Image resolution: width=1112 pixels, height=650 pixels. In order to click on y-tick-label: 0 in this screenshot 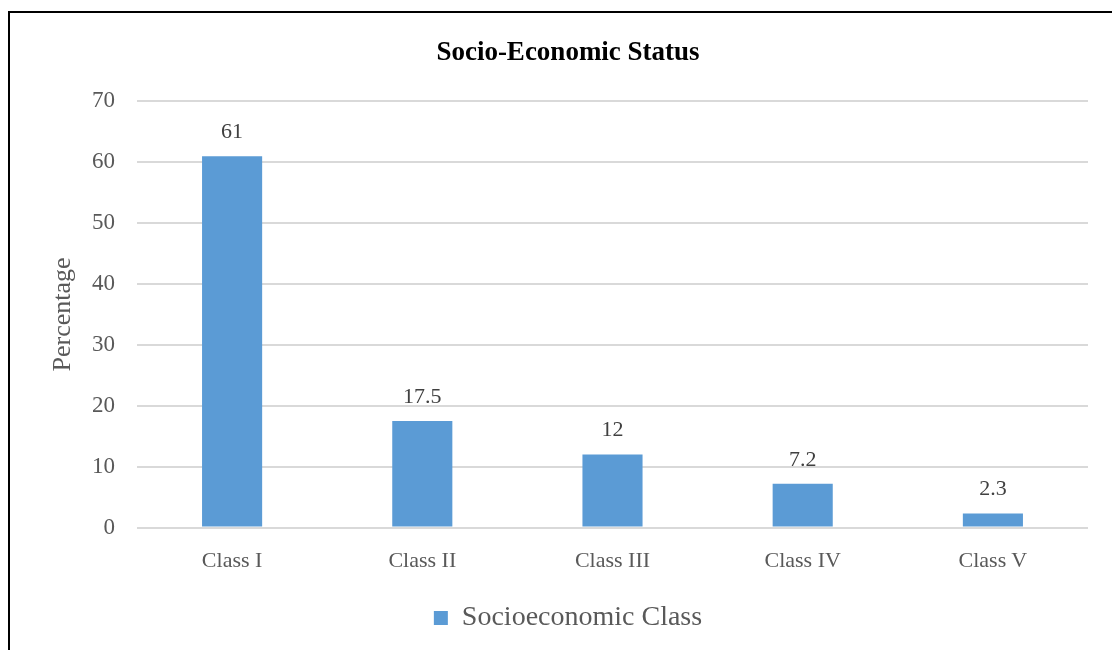, I will do `click(109, 526)`.